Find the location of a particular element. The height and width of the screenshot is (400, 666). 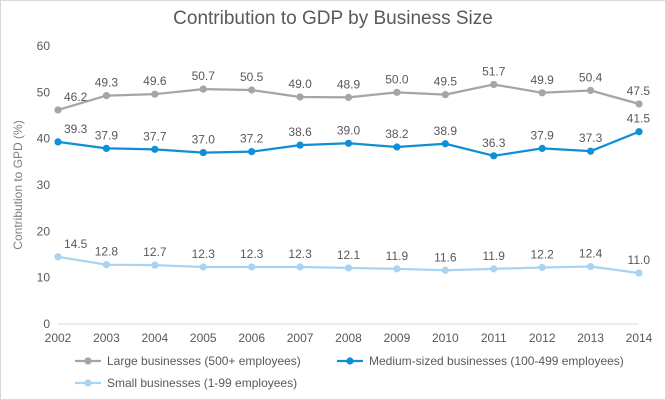

data-label: 12.7 is located at coordinates (155, 252).